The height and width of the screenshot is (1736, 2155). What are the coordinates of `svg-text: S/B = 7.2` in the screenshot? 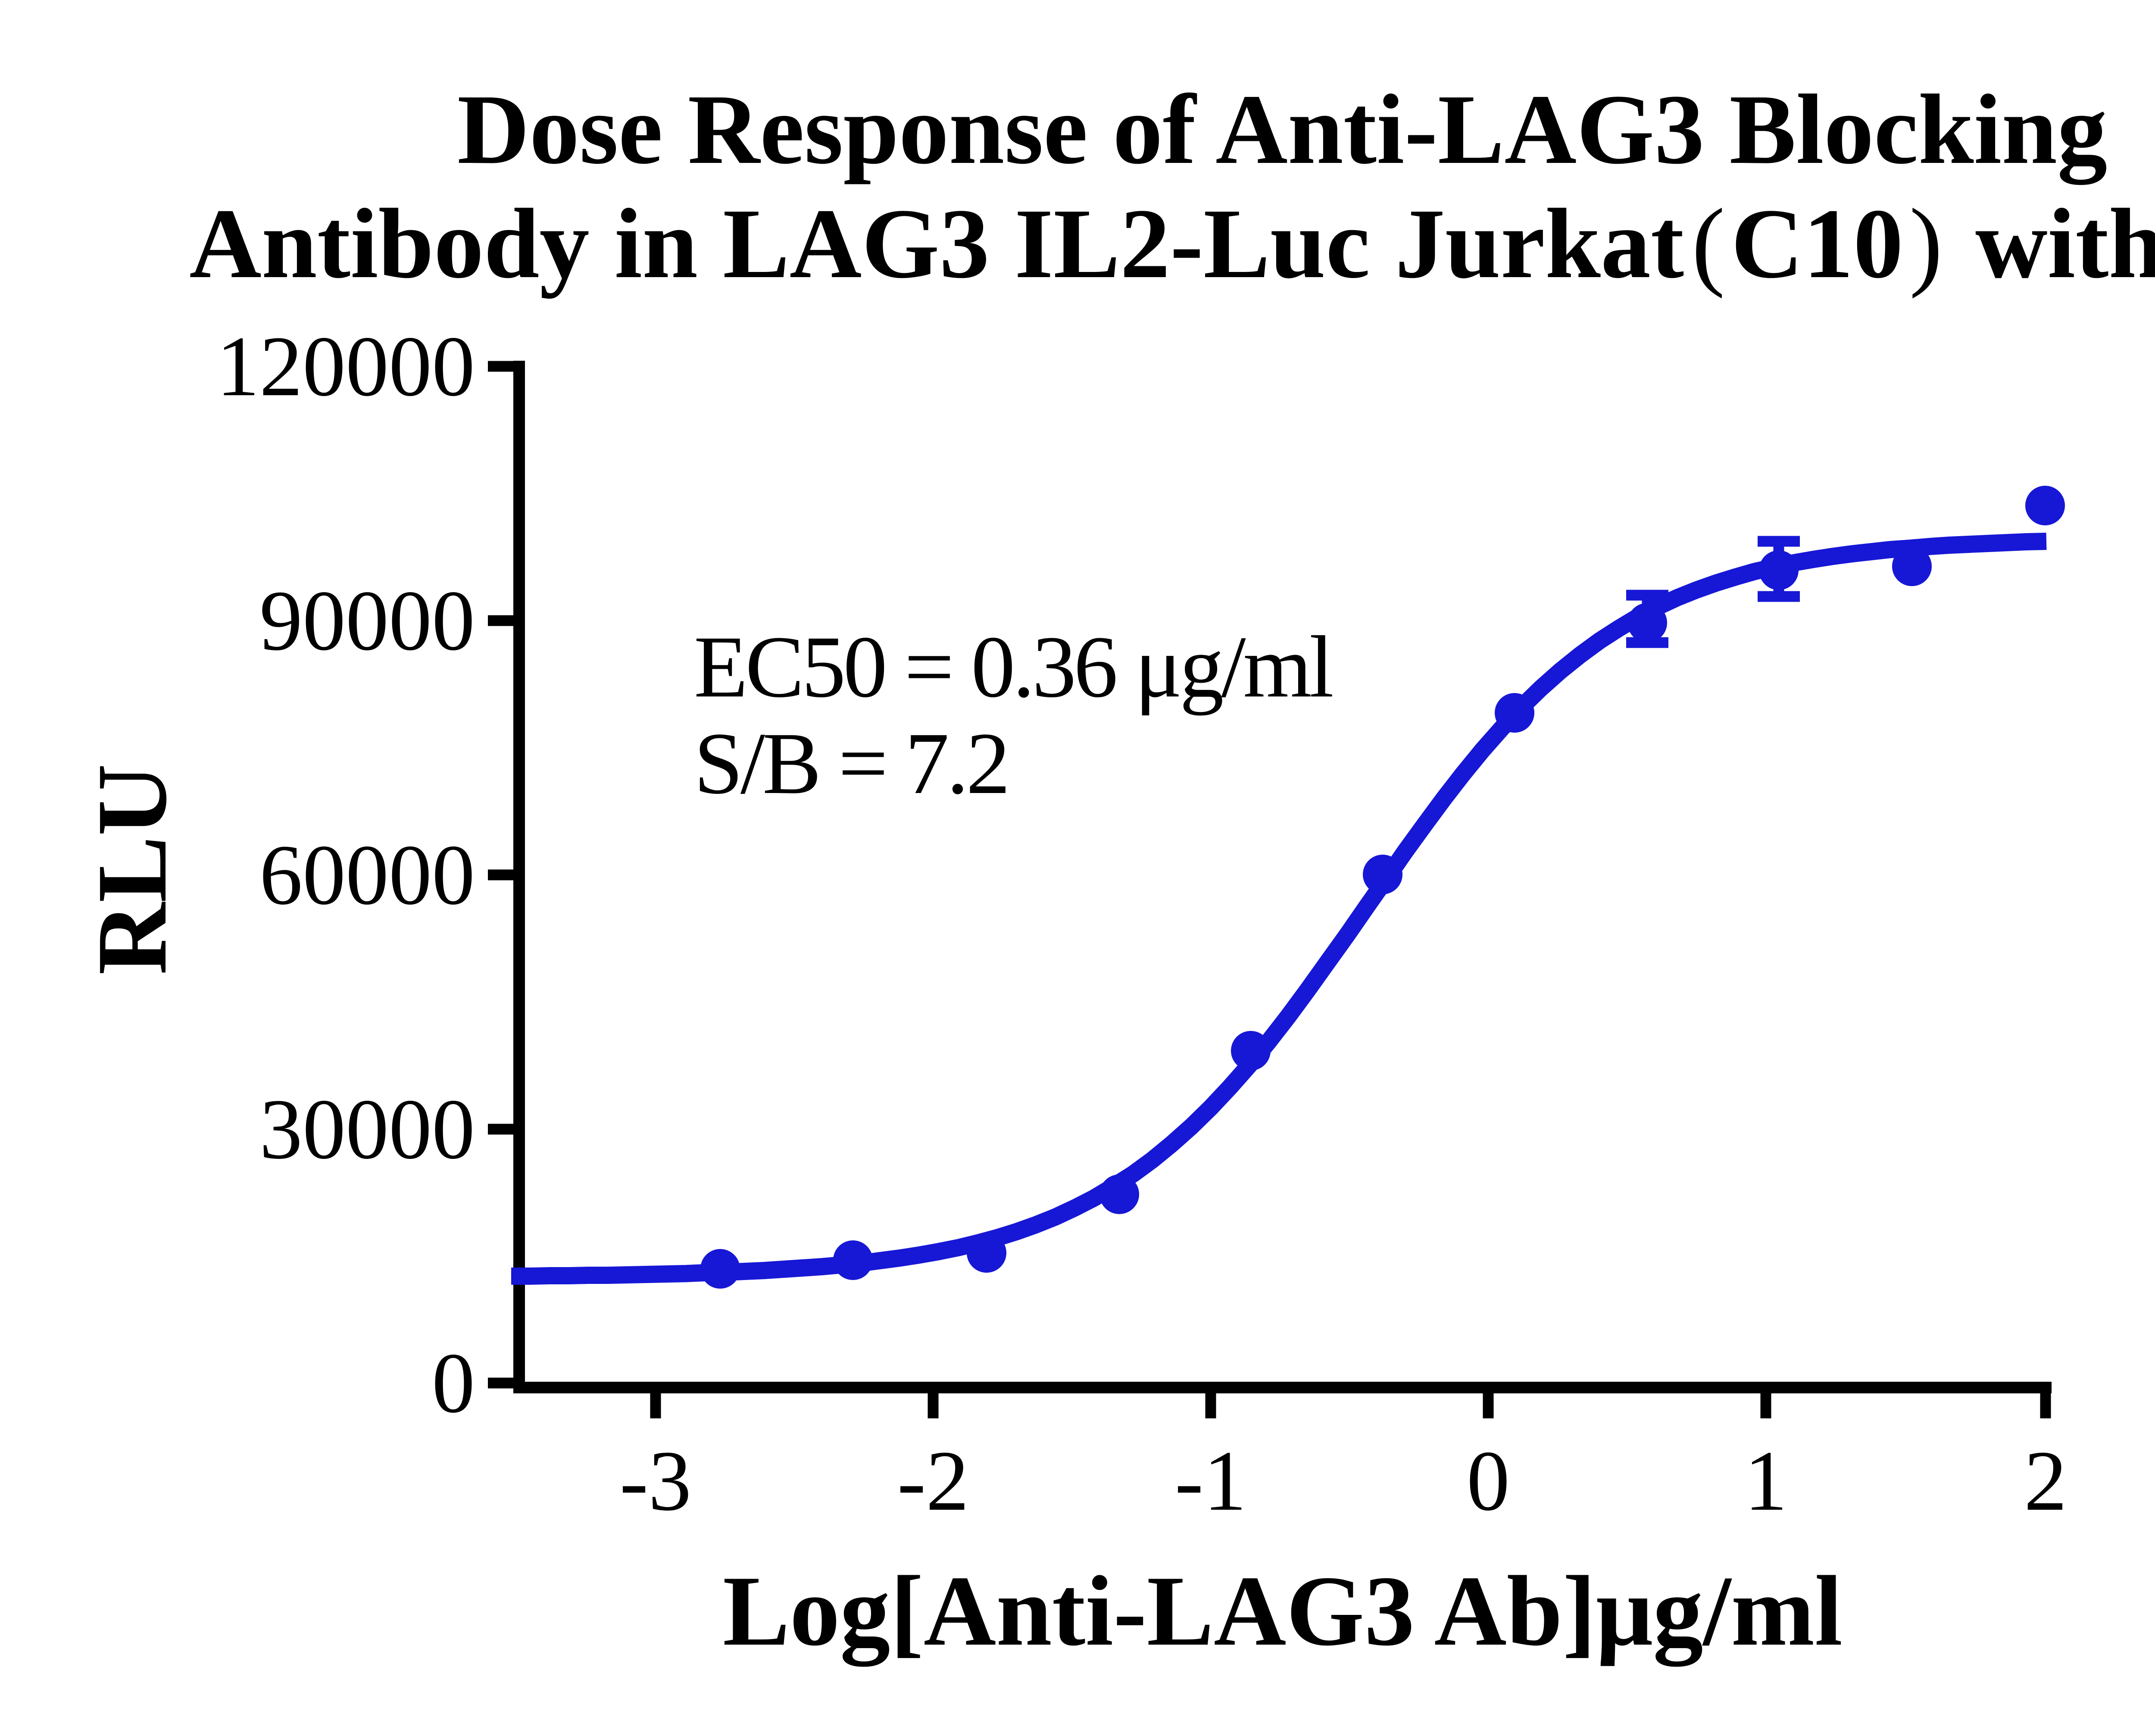 It's located at (851, 763).